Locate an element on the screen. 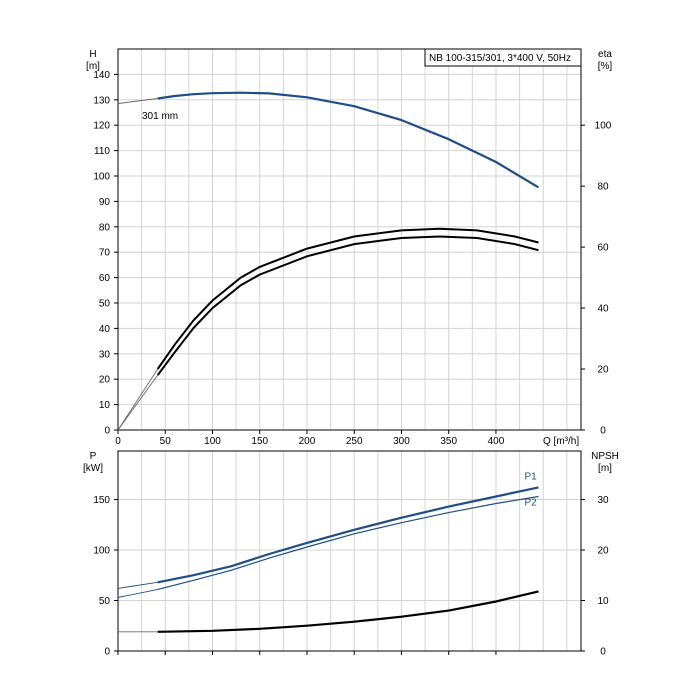  right-axis-tick-label: 30 is located at coordinates (603, 500).